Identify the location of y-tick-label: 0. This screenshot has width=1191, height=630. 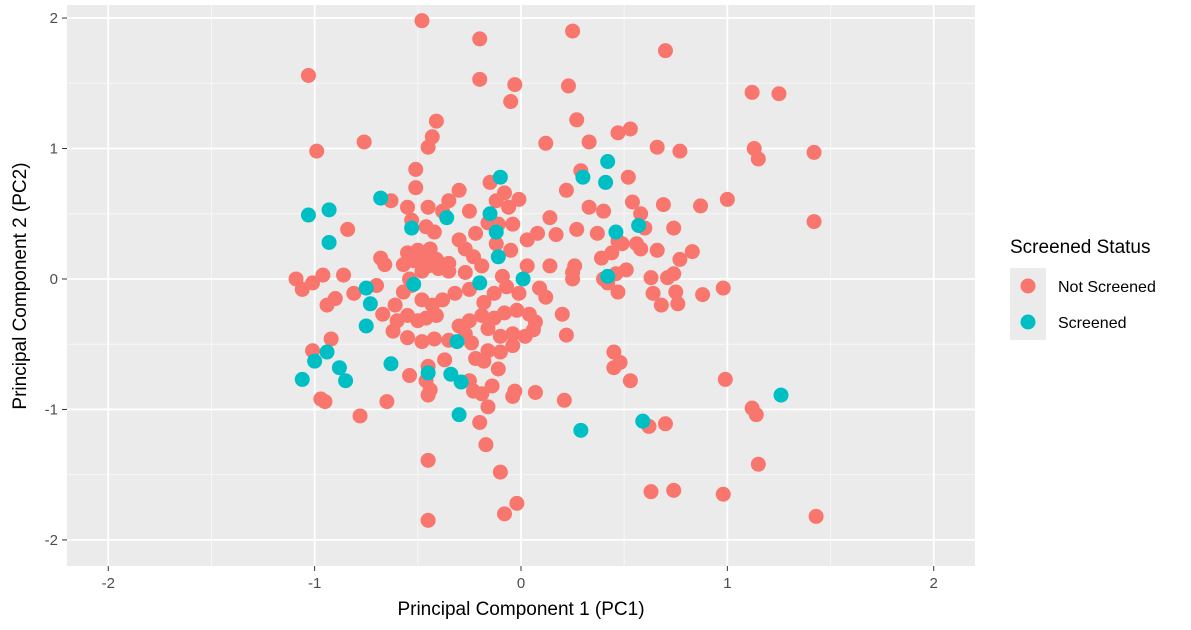
(54, 279).